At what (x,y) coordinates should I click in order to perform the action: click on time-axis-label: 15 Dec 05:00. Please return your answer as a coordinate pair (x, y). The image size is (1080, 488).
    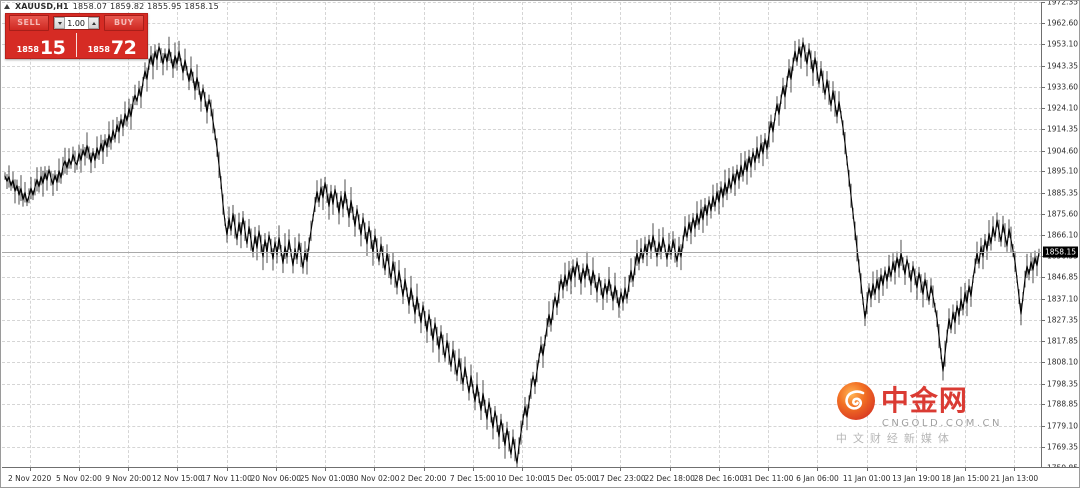
    Looking at the image, I should click on (571, 478).